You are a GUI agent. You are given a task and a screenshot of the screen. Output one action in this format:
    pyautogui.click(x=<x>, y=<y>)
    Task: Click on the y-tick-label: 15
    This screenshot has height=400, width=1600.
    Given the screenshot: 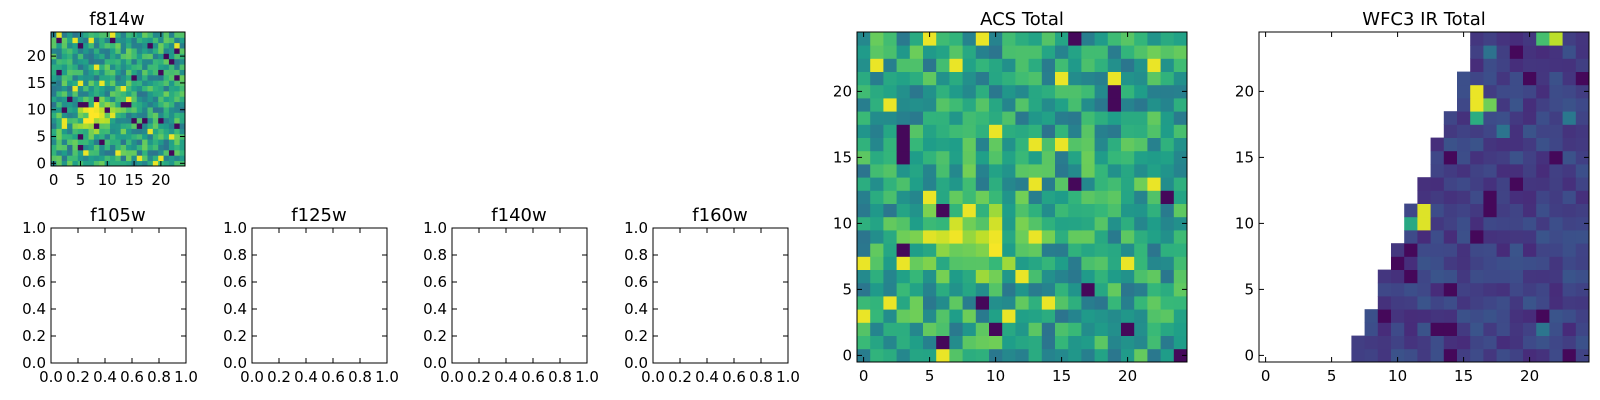 What is the action you would take?
    pyautogui.click(x=36, y=83)
    